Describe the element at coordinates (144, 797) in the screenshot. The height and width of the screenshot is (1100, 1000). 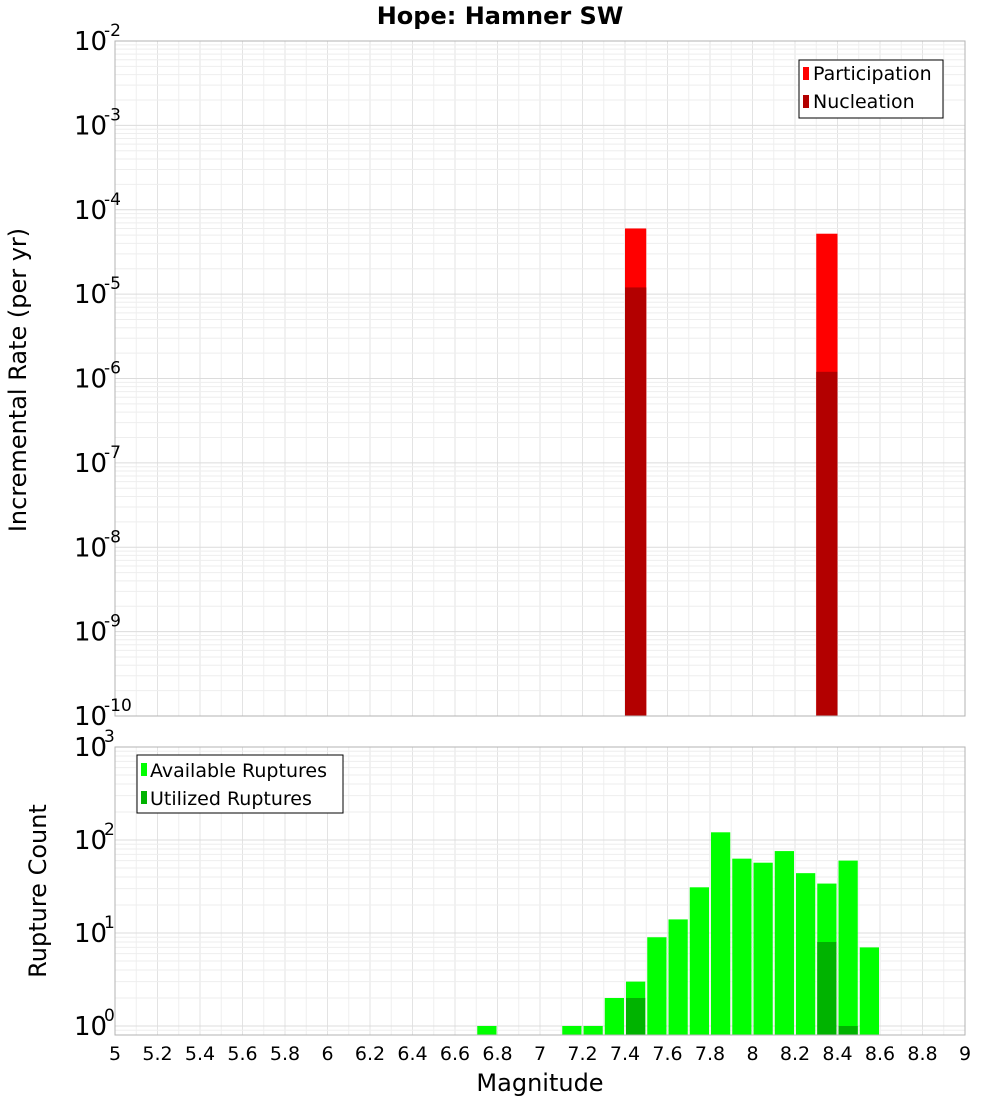
I see `utilized-legend-swatch` at that location.